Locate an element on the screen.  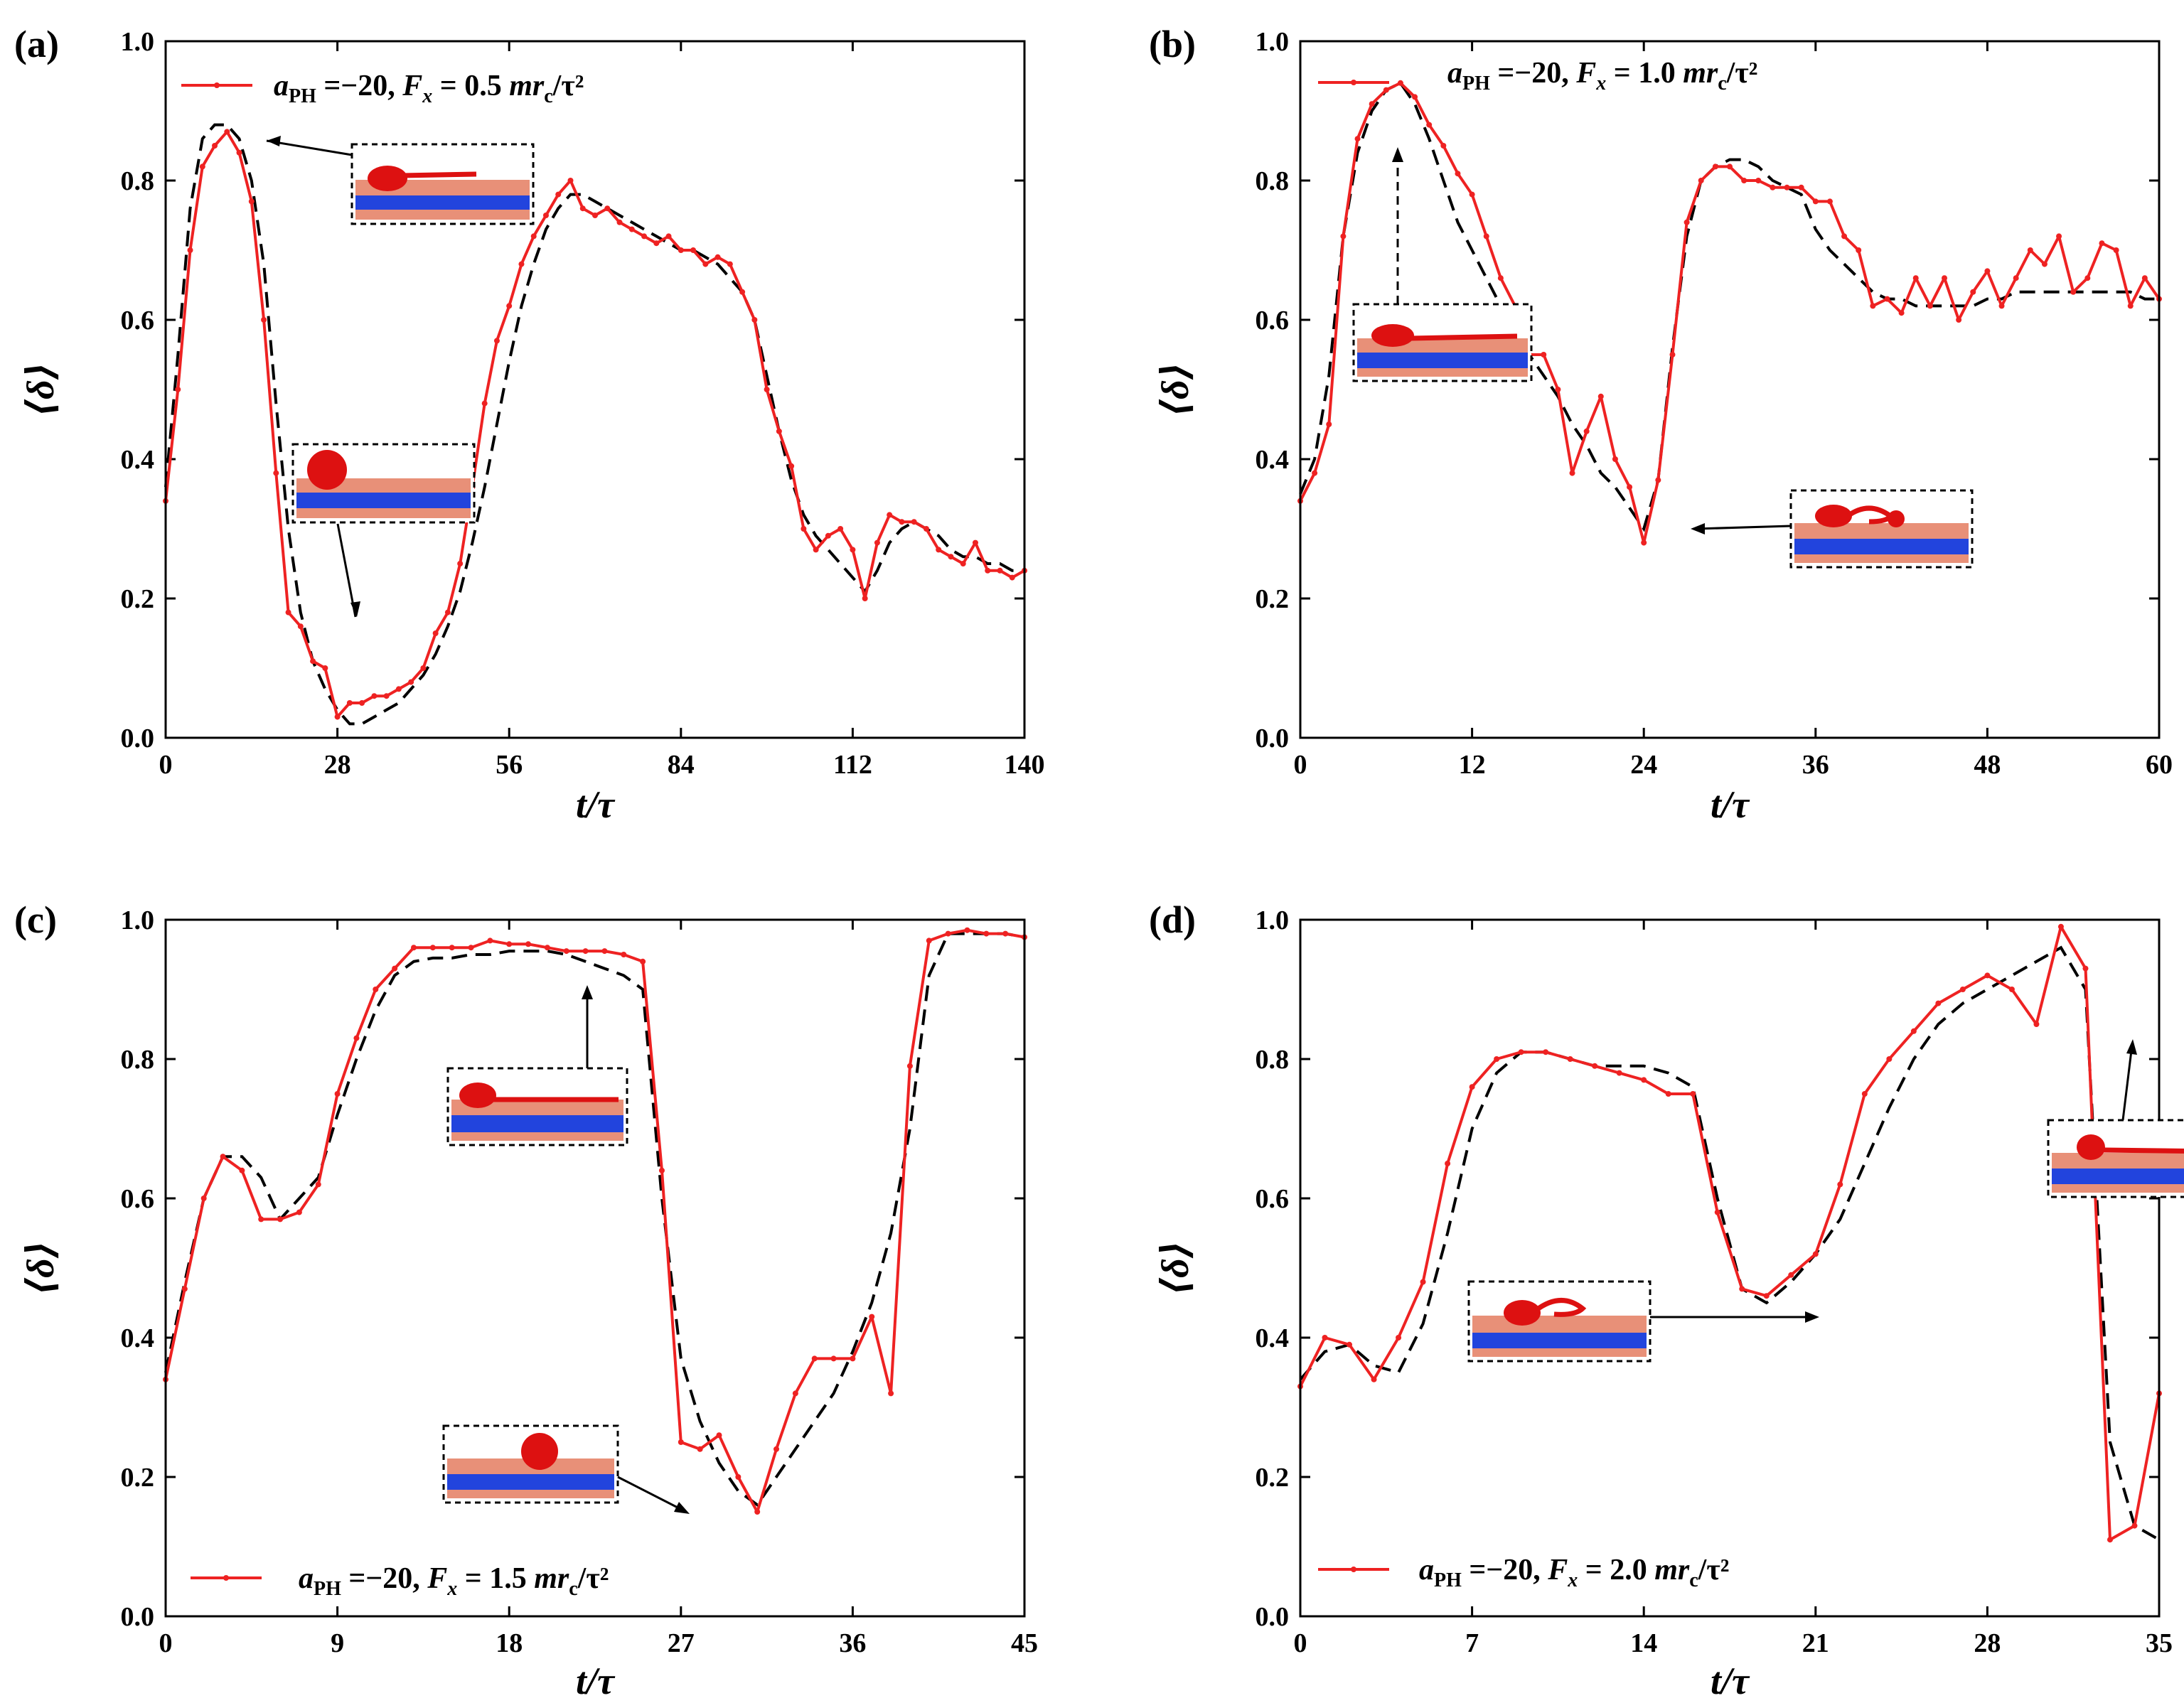
legend-marker-a is located at coordinates (217, 85).